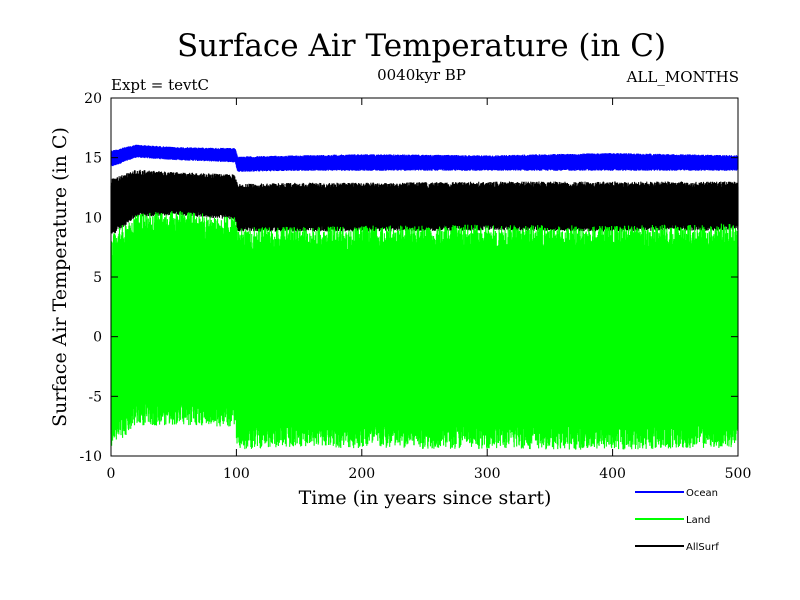  What do you see at coordinates (698, 520) in the screenshot?
I see `legend-label-land: Land` at bounding box center [698, 520].